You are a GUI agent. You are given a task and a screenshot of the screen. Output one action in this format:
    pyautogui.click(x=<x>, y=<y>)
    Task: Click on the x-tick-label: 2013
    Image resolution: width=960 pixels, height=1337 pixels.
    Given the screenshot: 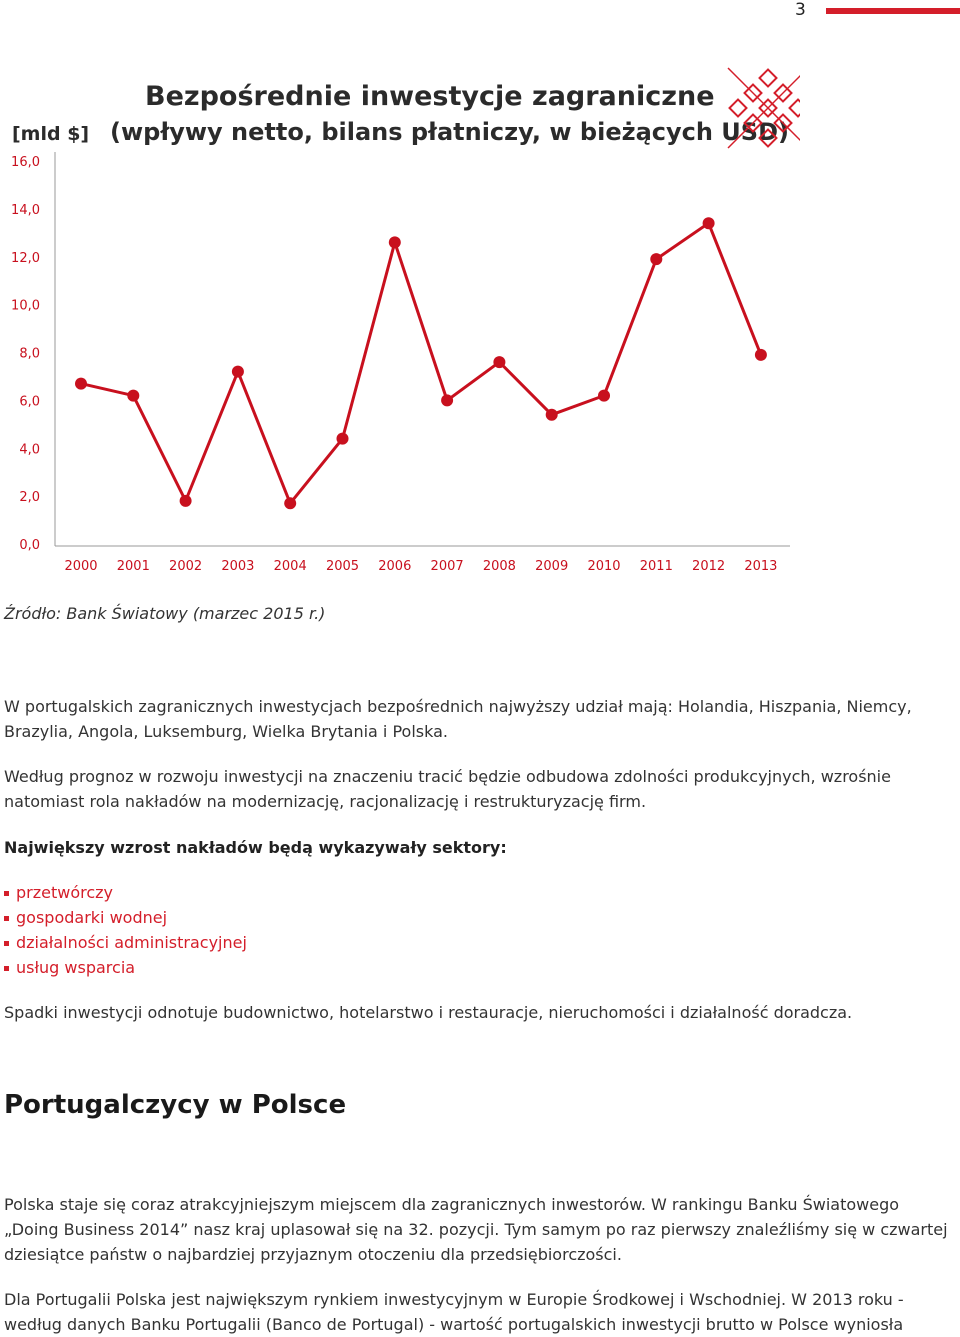 What is the action you would take?
    pyautogui.click(x=760, y=566)
    